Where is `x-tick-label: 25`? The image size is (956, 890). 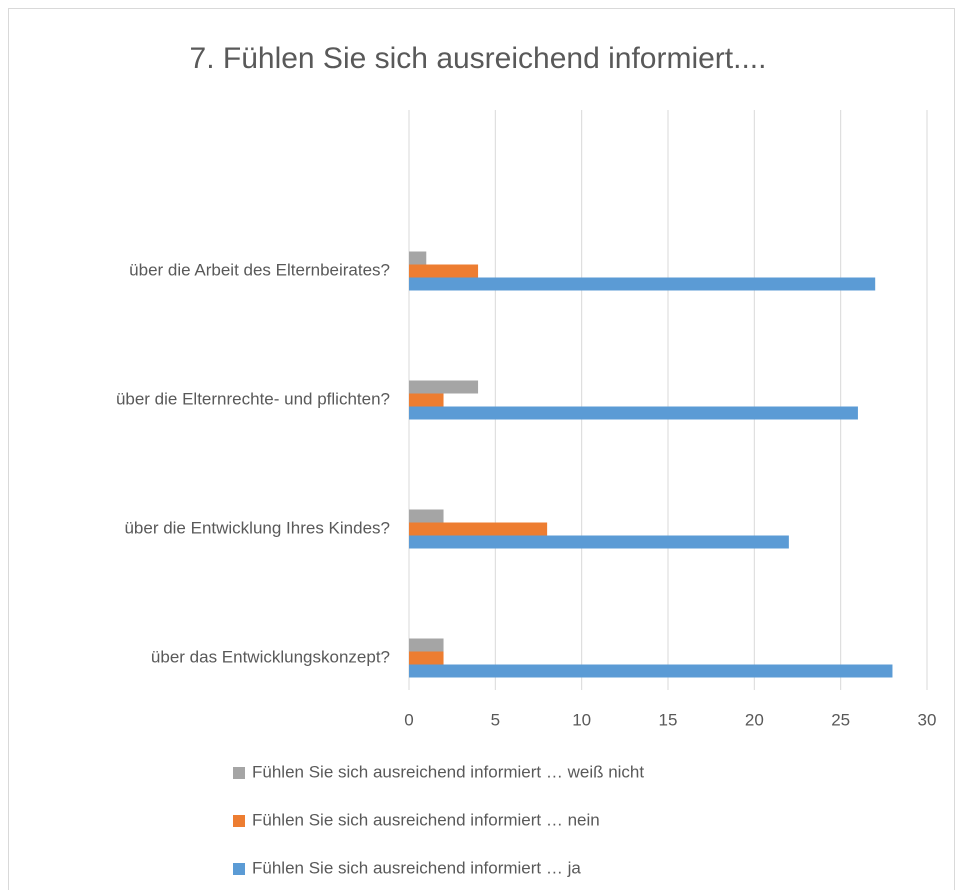 x-tick-label: 25 is located at coordinates (840, 719).